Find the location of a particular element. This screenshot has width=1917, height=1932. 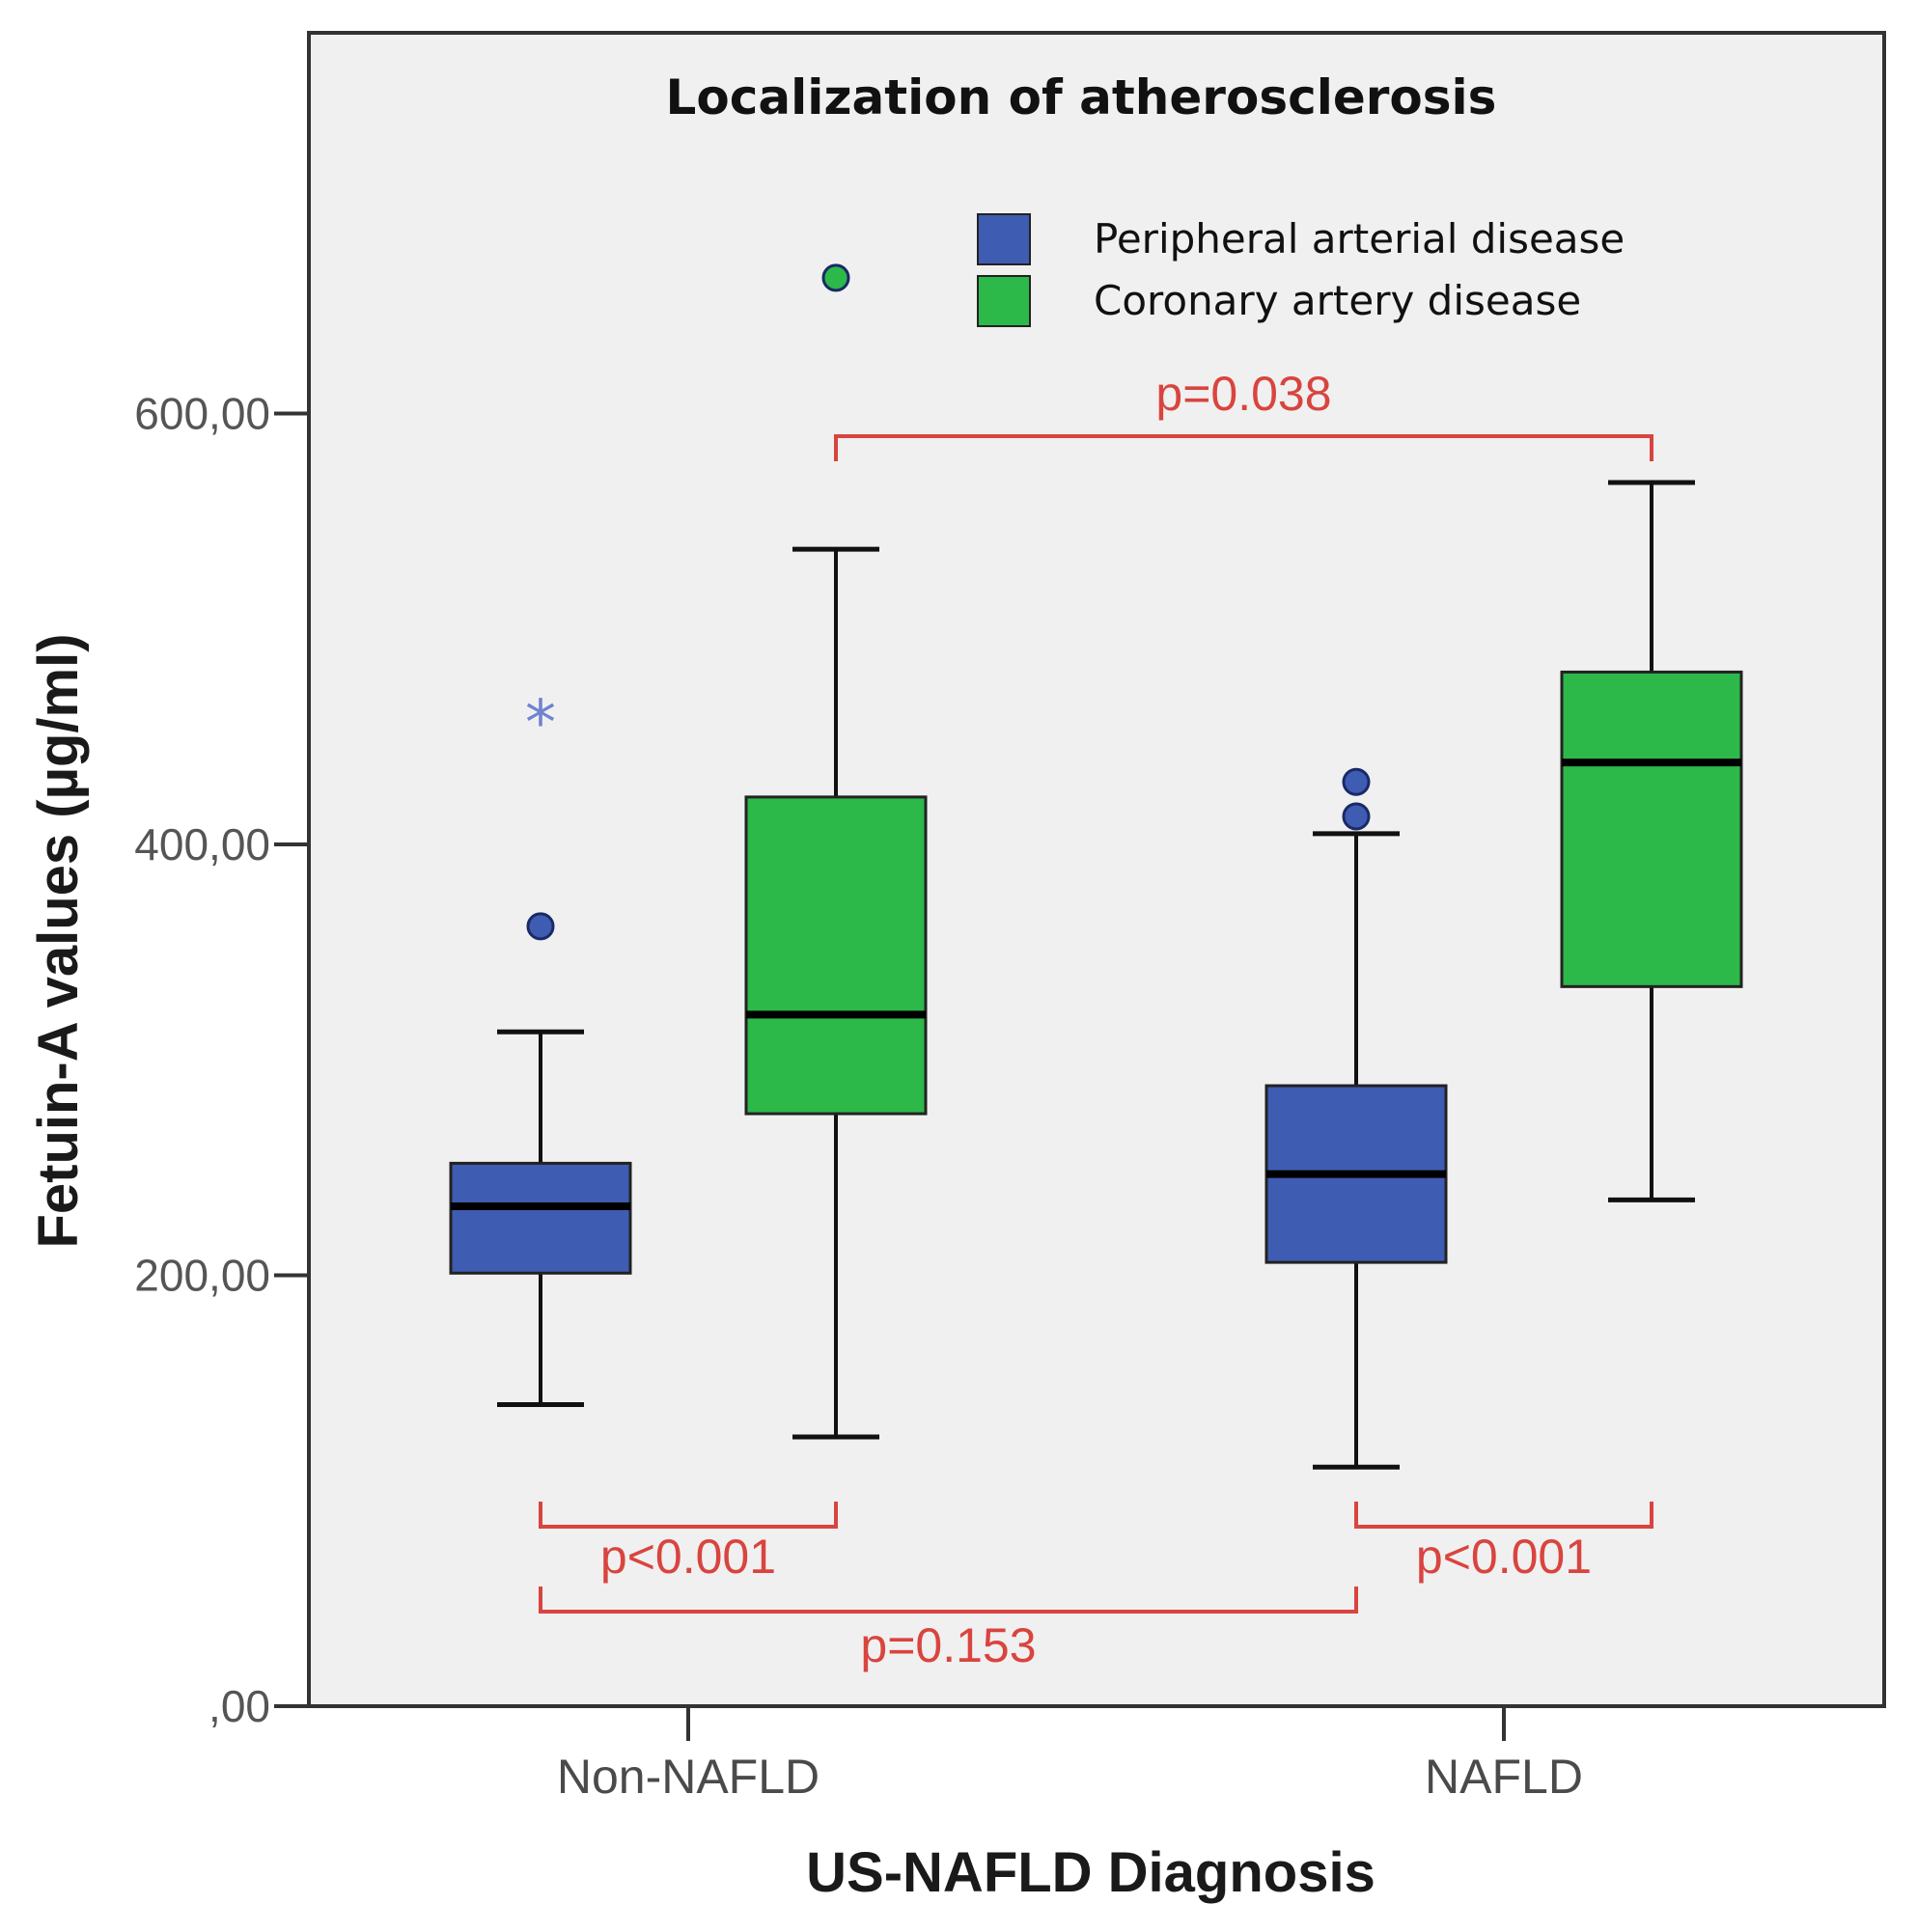

x-tick-label: Non-NAFLD is located at coordinates (689, 1777).